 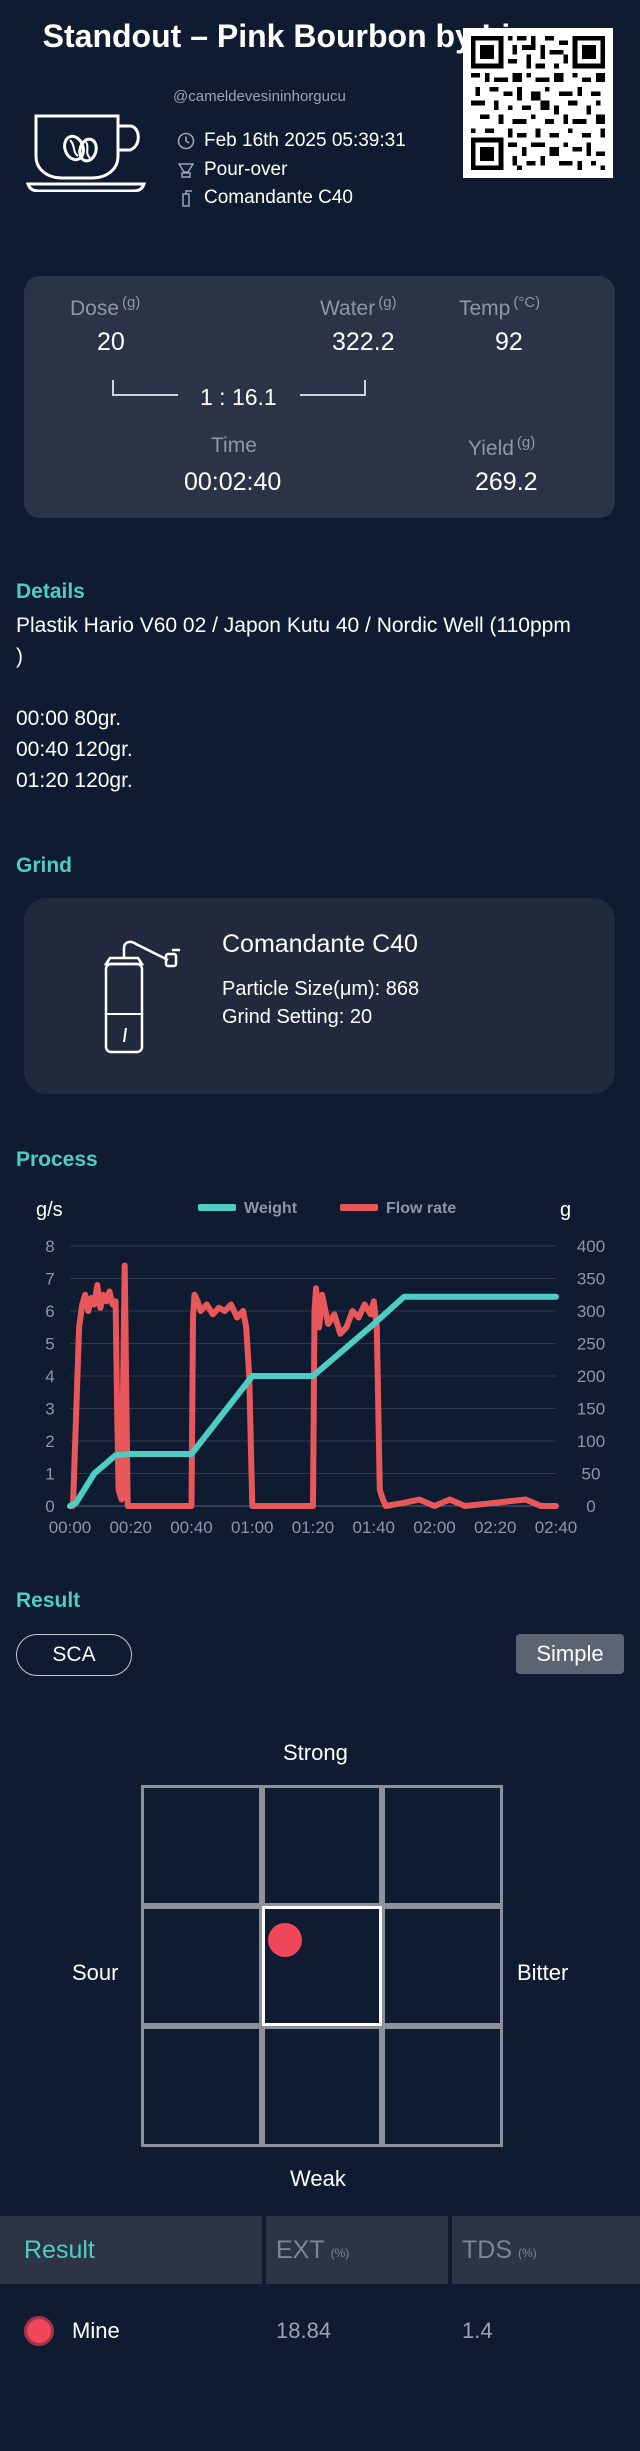 I want to click on brew-date: Feb 16th 2025 05:39:31, so click(x=305, y=140).